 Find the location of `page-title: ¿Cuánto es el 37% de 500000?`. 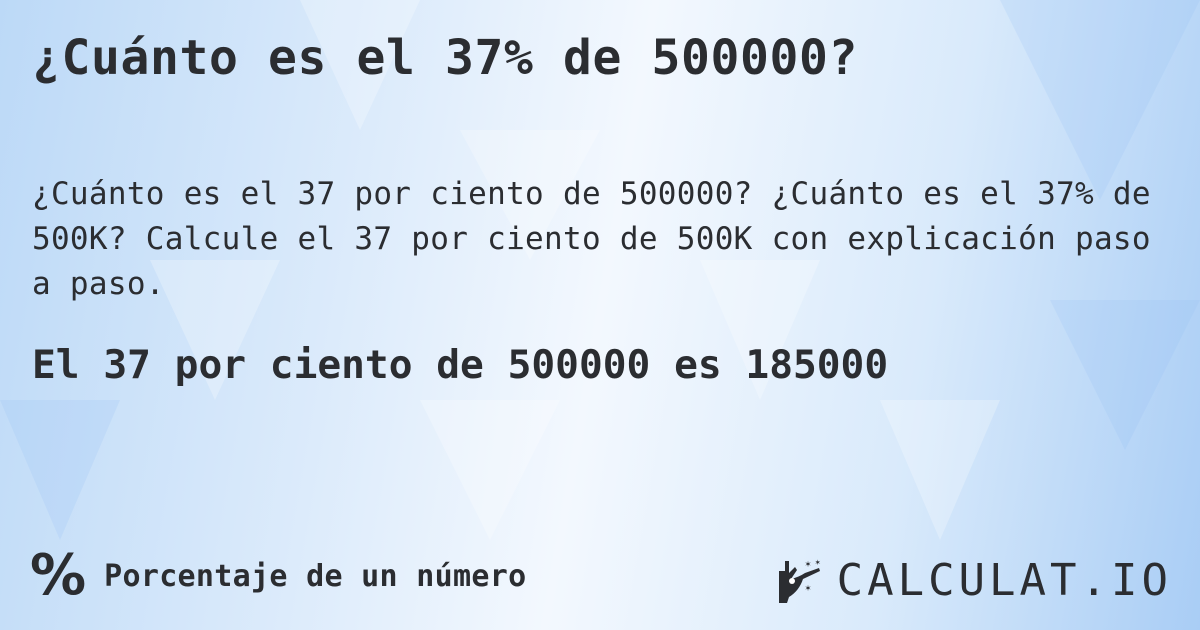

page-title: ¿Cuánto es el 37% de 500000? is located at coordinates (445, 58).